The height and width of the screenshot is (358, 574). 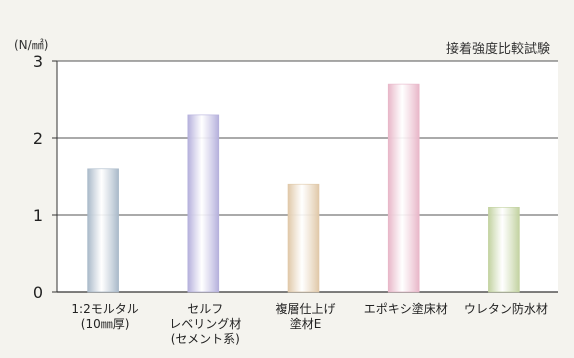 What do you see at coordinates (305, 308) in the screenshot?
I see `x-tick-label: 複層仕上げ` at bounding box center [305, 308].